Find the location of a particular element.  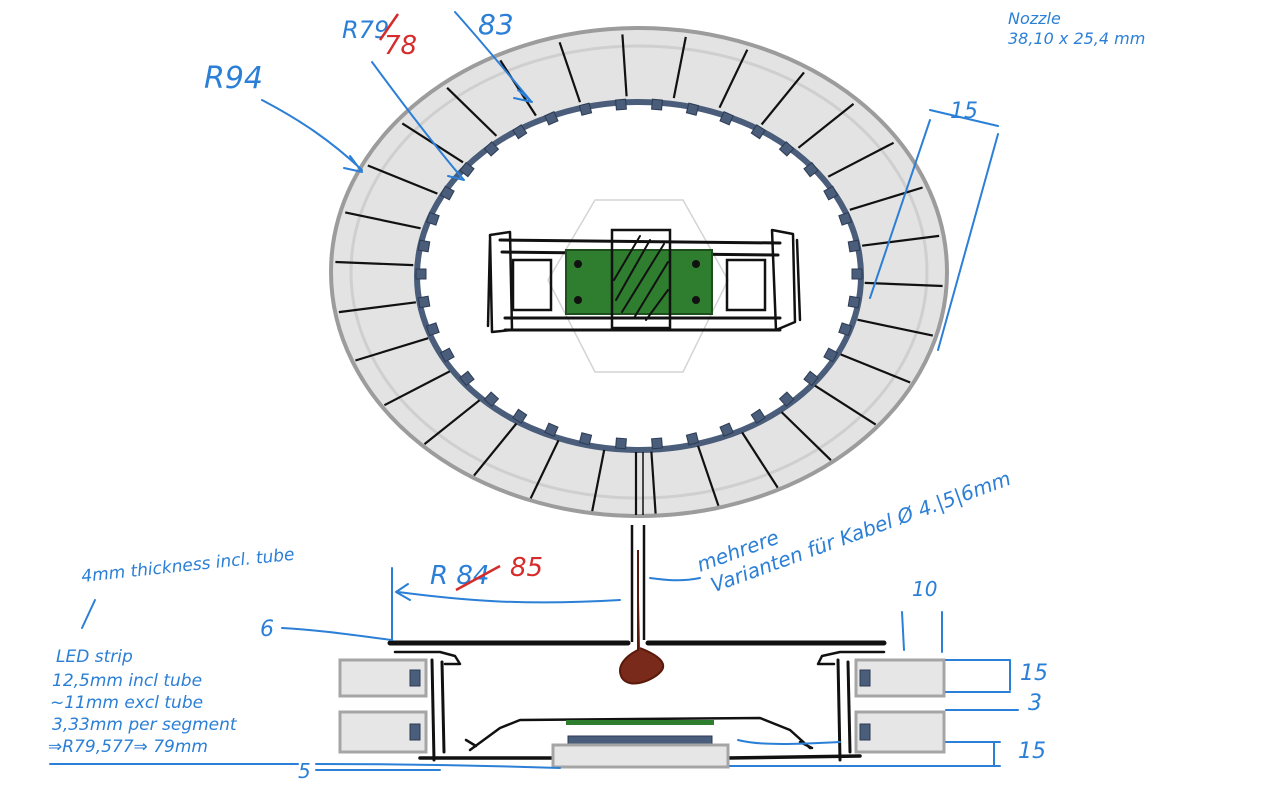

pcb-hatching is located at coordinates (641, 278).